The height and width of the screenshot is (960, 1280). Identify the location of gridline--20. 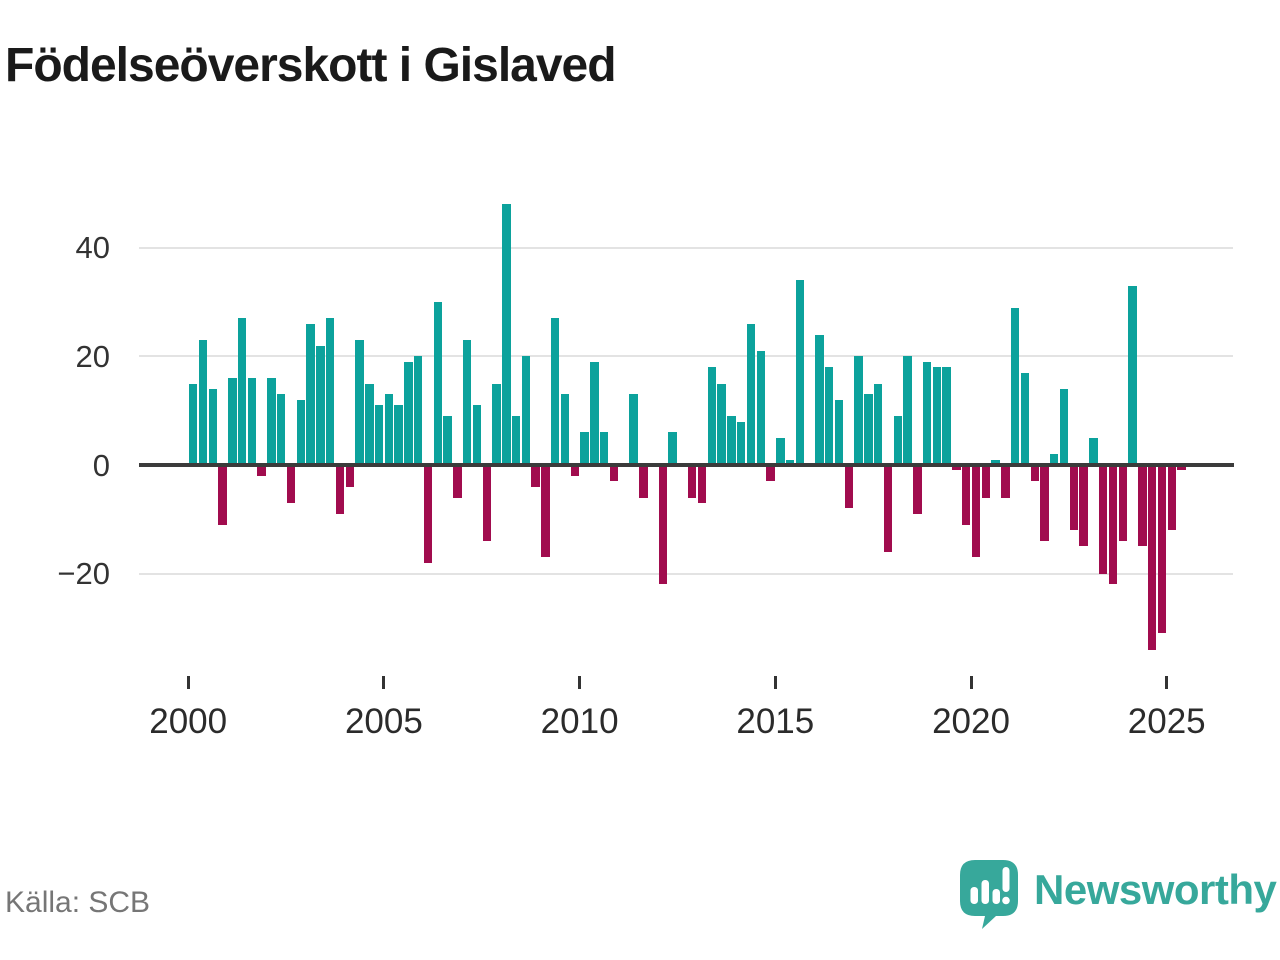
(686, 573).